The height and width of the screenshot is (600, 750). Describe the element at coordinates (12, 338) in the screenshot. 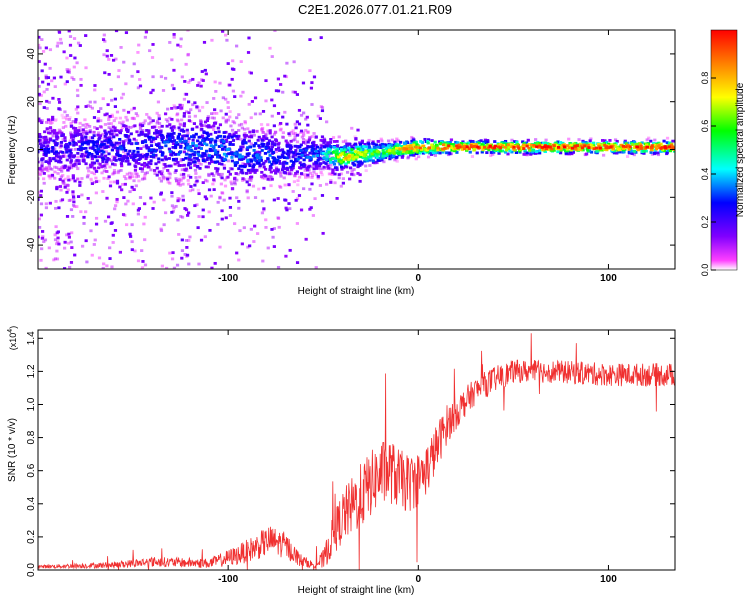

I see `svg-text: (x104)` at that location.